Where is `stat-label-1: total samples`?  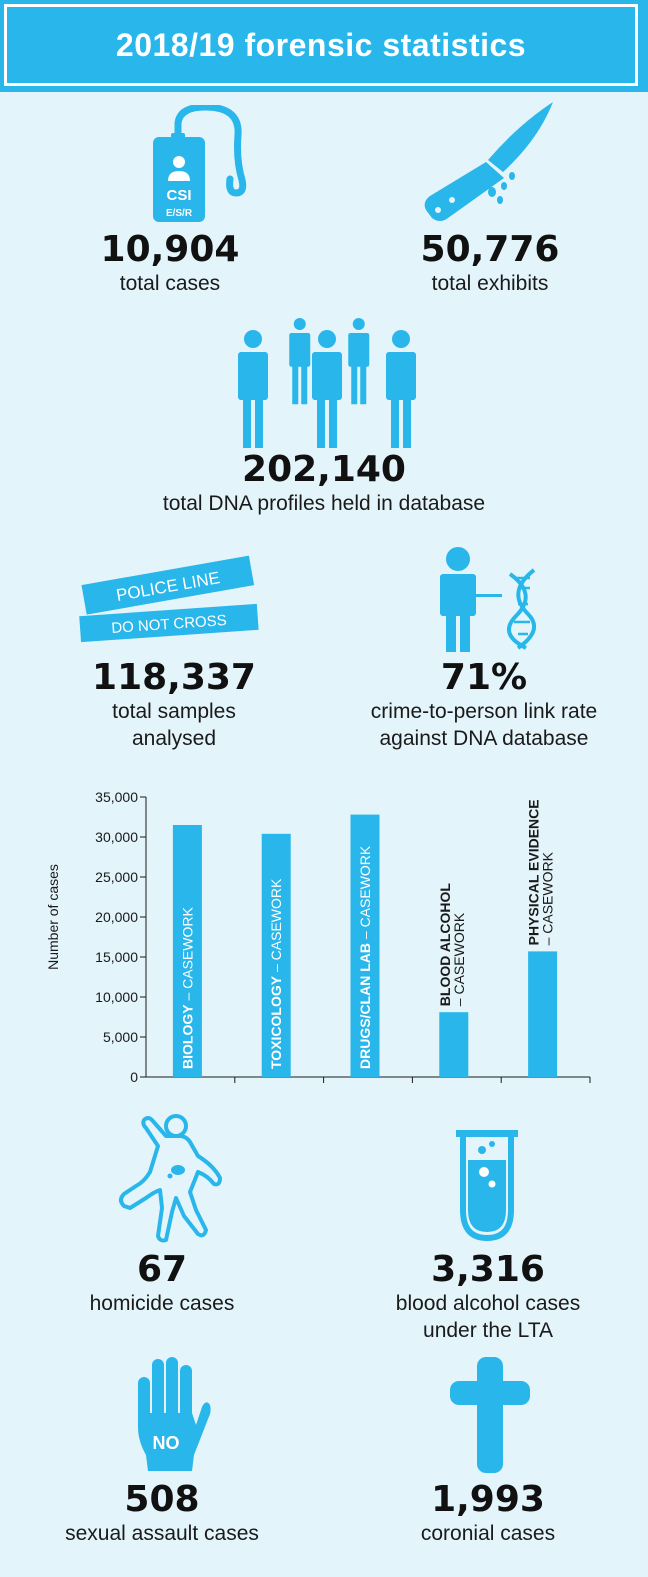
stat-label-1: total samples is located at coordinates (174, 711).